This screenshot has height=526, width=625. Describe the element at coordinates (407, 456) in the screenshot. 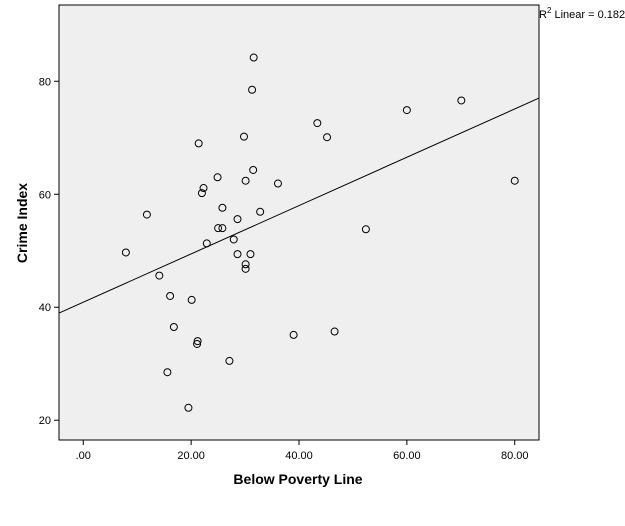

I see `x-tick-label: 60.00` at that location.